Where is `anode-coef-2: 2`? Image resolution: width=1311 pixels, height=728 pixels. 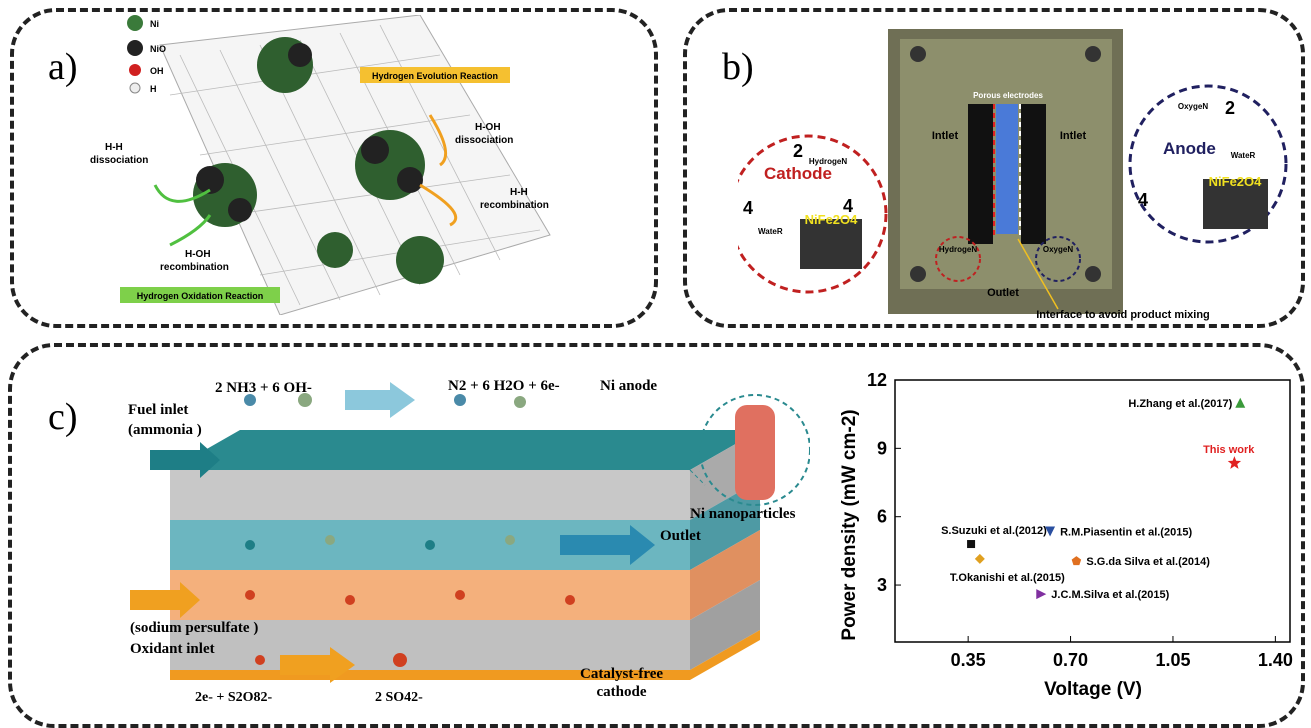
anode-coef-2: 2 is located at coordinates (1230, 108).